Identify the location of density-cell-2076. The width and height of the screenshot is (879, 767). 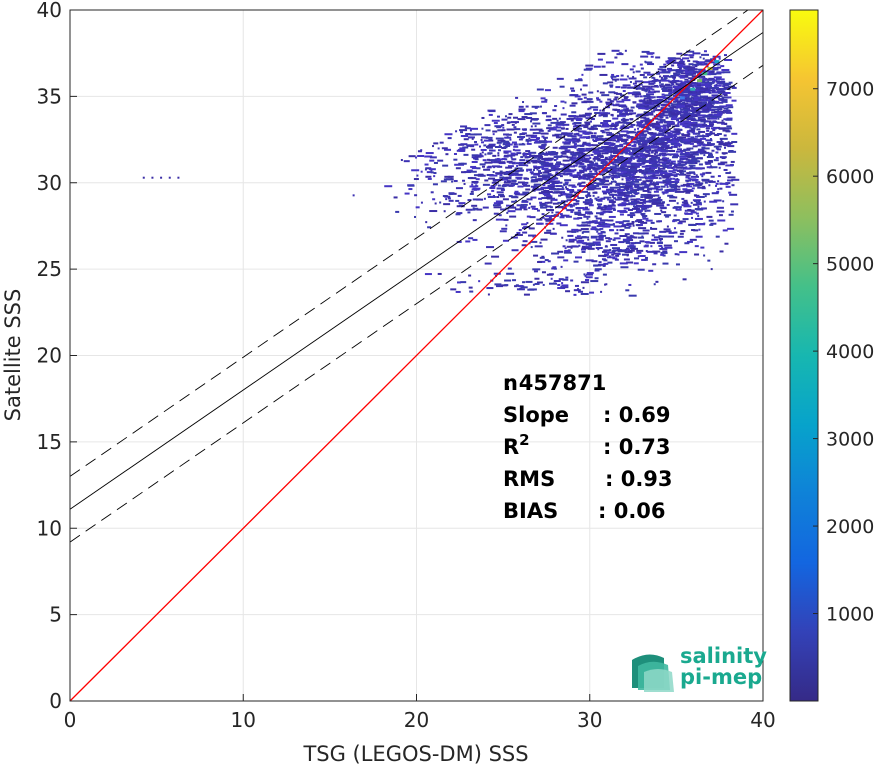
(638, 164).